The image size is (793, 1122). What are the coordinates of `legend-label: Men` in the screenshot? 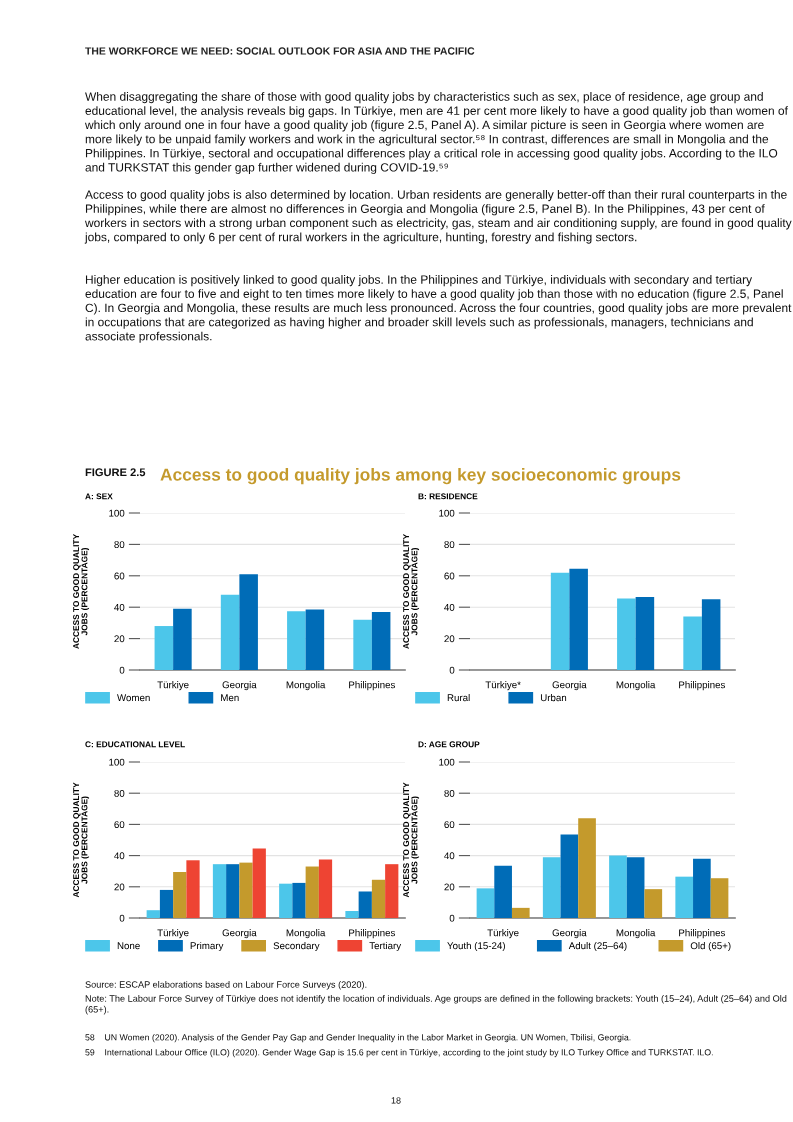 It's located at (230, 698).